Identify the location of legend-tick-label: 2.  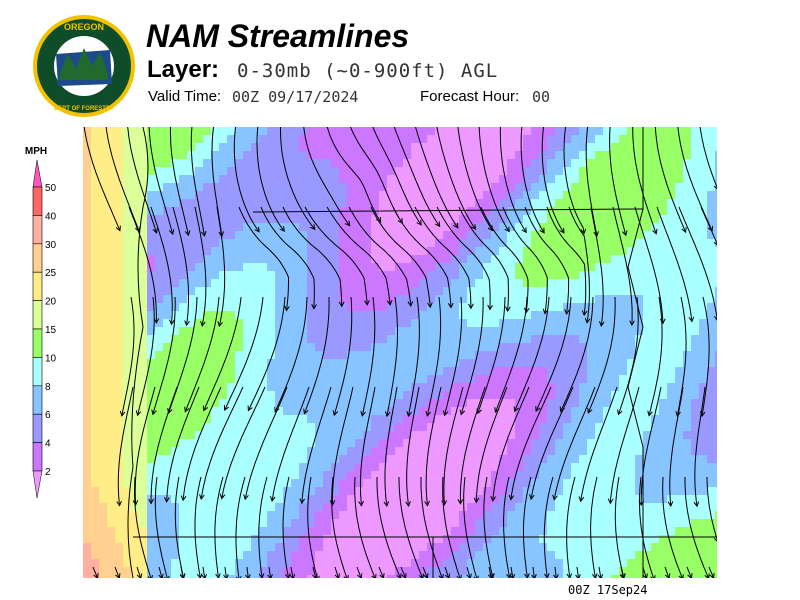
(48, 472).